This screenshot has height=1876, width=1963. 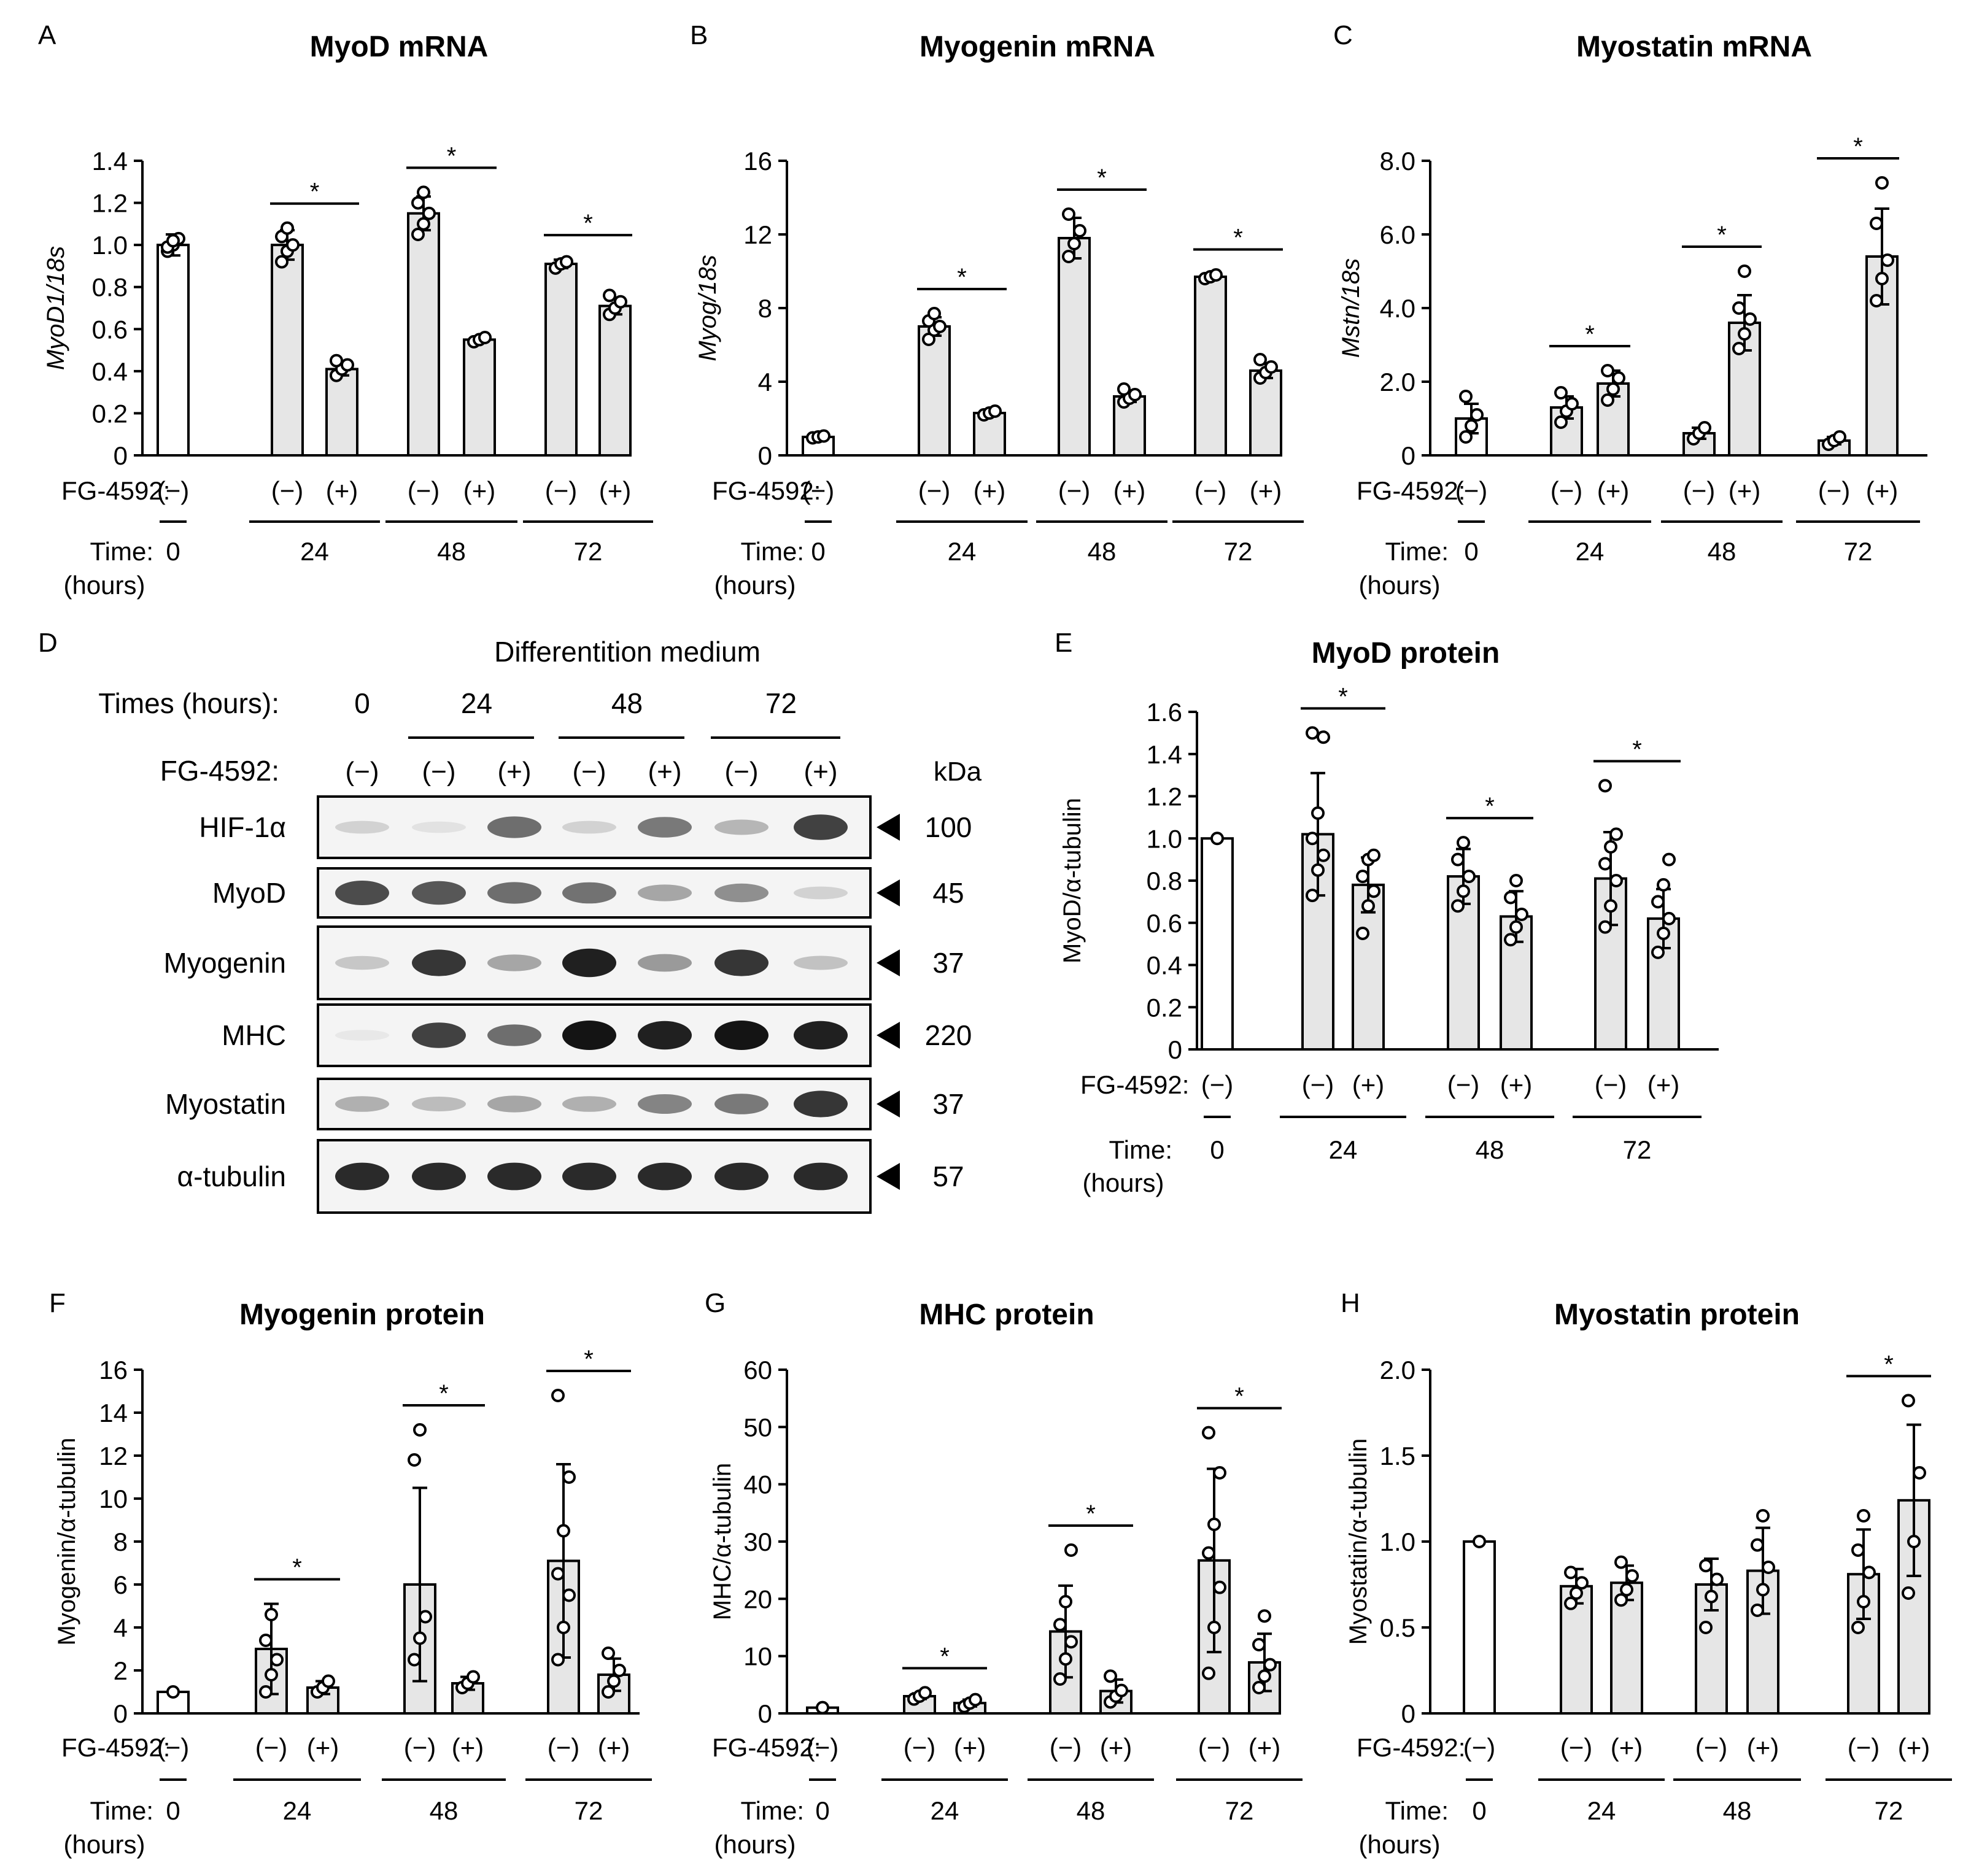 What do you see at coordinates (113, 1370) in the screenshot?
I see `y-tick-label: 16` at bounding box center [113, 1370].